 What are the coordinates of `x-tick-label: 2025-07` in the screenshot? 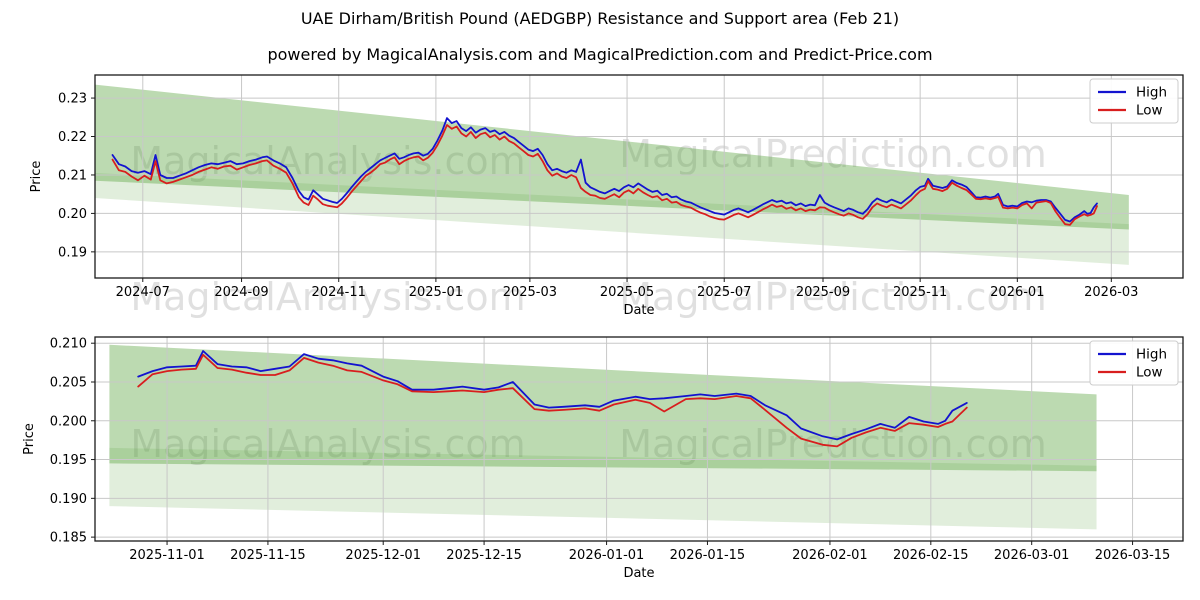 It's located at (724, 292).